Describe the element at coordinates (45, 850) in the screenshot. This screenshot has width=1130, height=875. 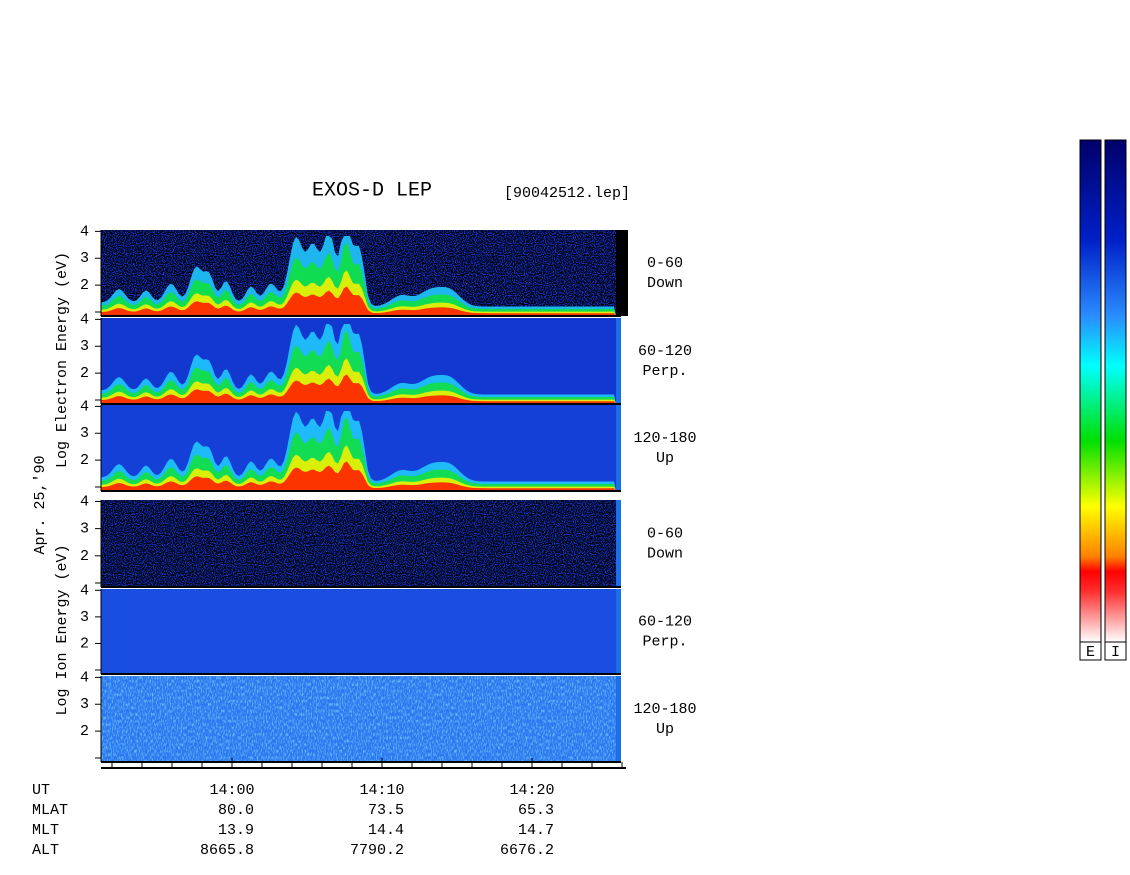
I see `footer-label: ALT` at that location.